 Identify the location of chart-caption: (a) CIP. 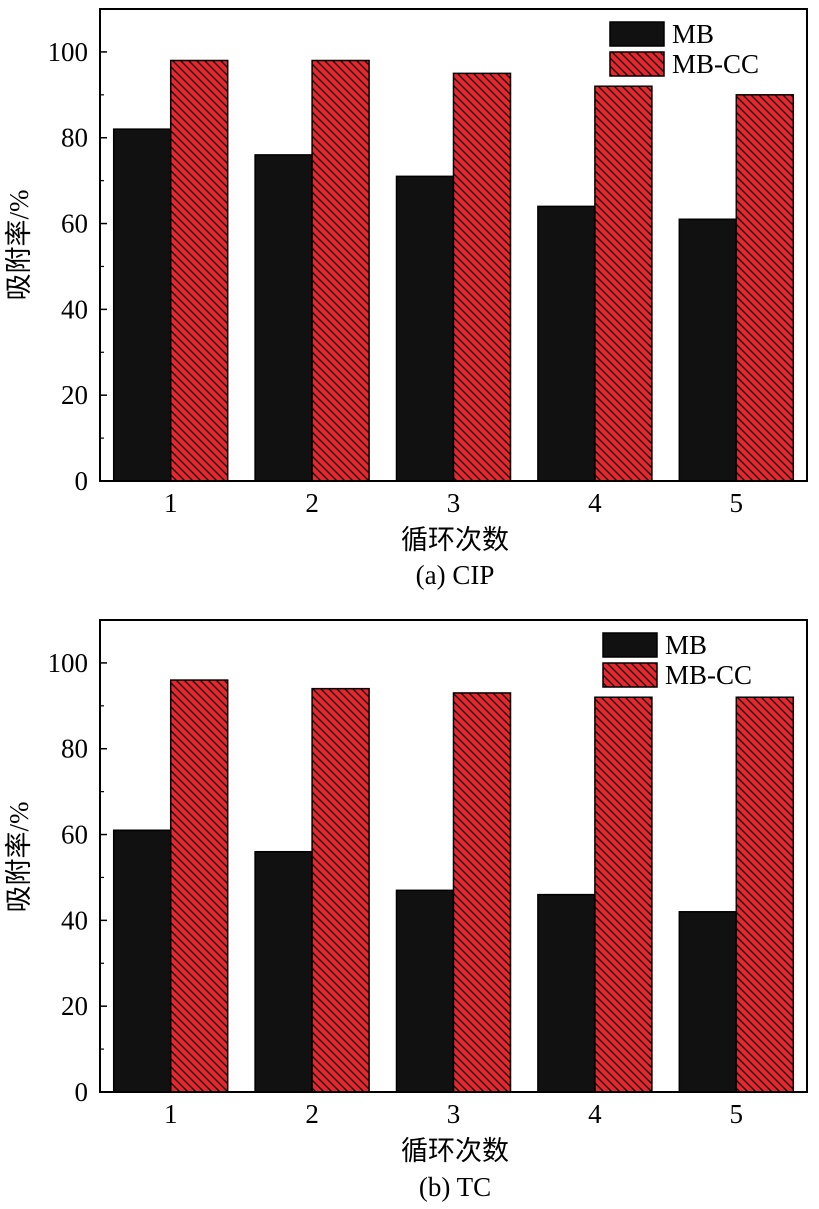
(455, 575).